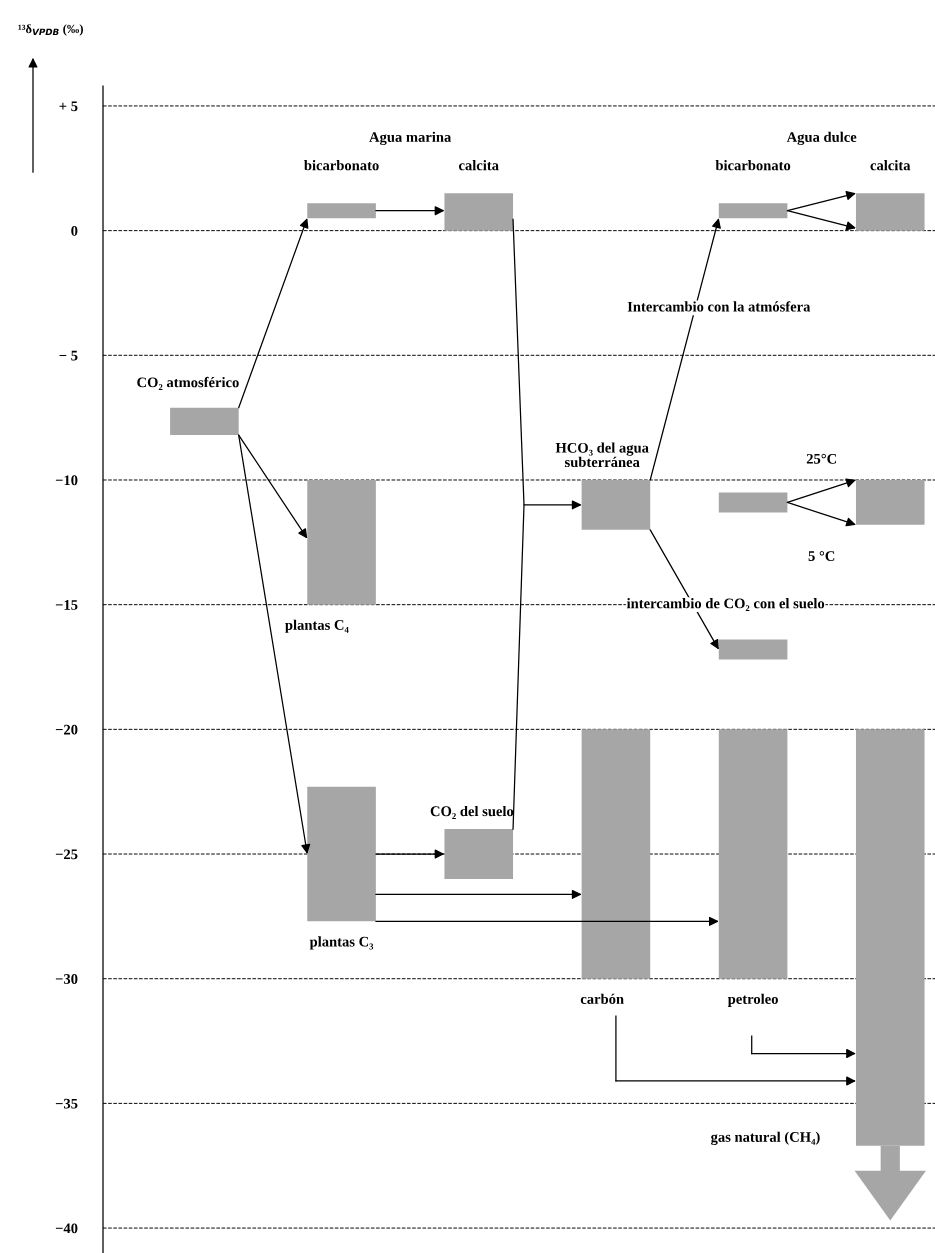 The width and height of the screenshot is (935, 1253). What do you see at coordinates (68, 355) in the screenshot?
I see `y-tick-label: − 5` at bounding box center [68, 355].